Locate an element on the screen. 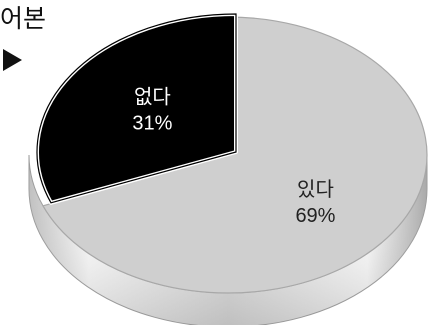  chart-caption: 어본 is located at coordinates (23, 18).